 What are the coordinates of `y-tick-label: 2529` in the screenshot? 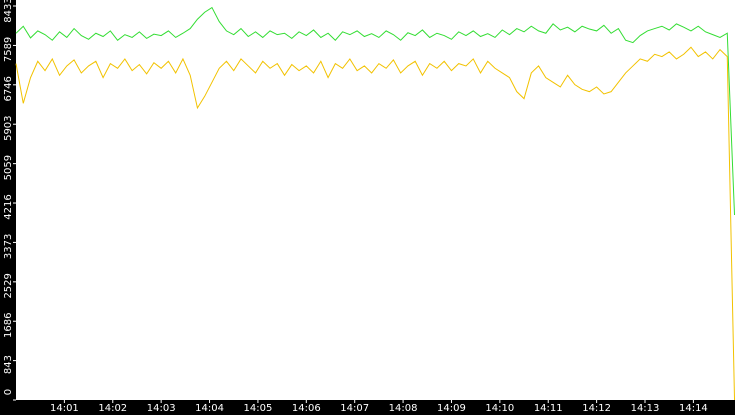 It's located at (8, 285).